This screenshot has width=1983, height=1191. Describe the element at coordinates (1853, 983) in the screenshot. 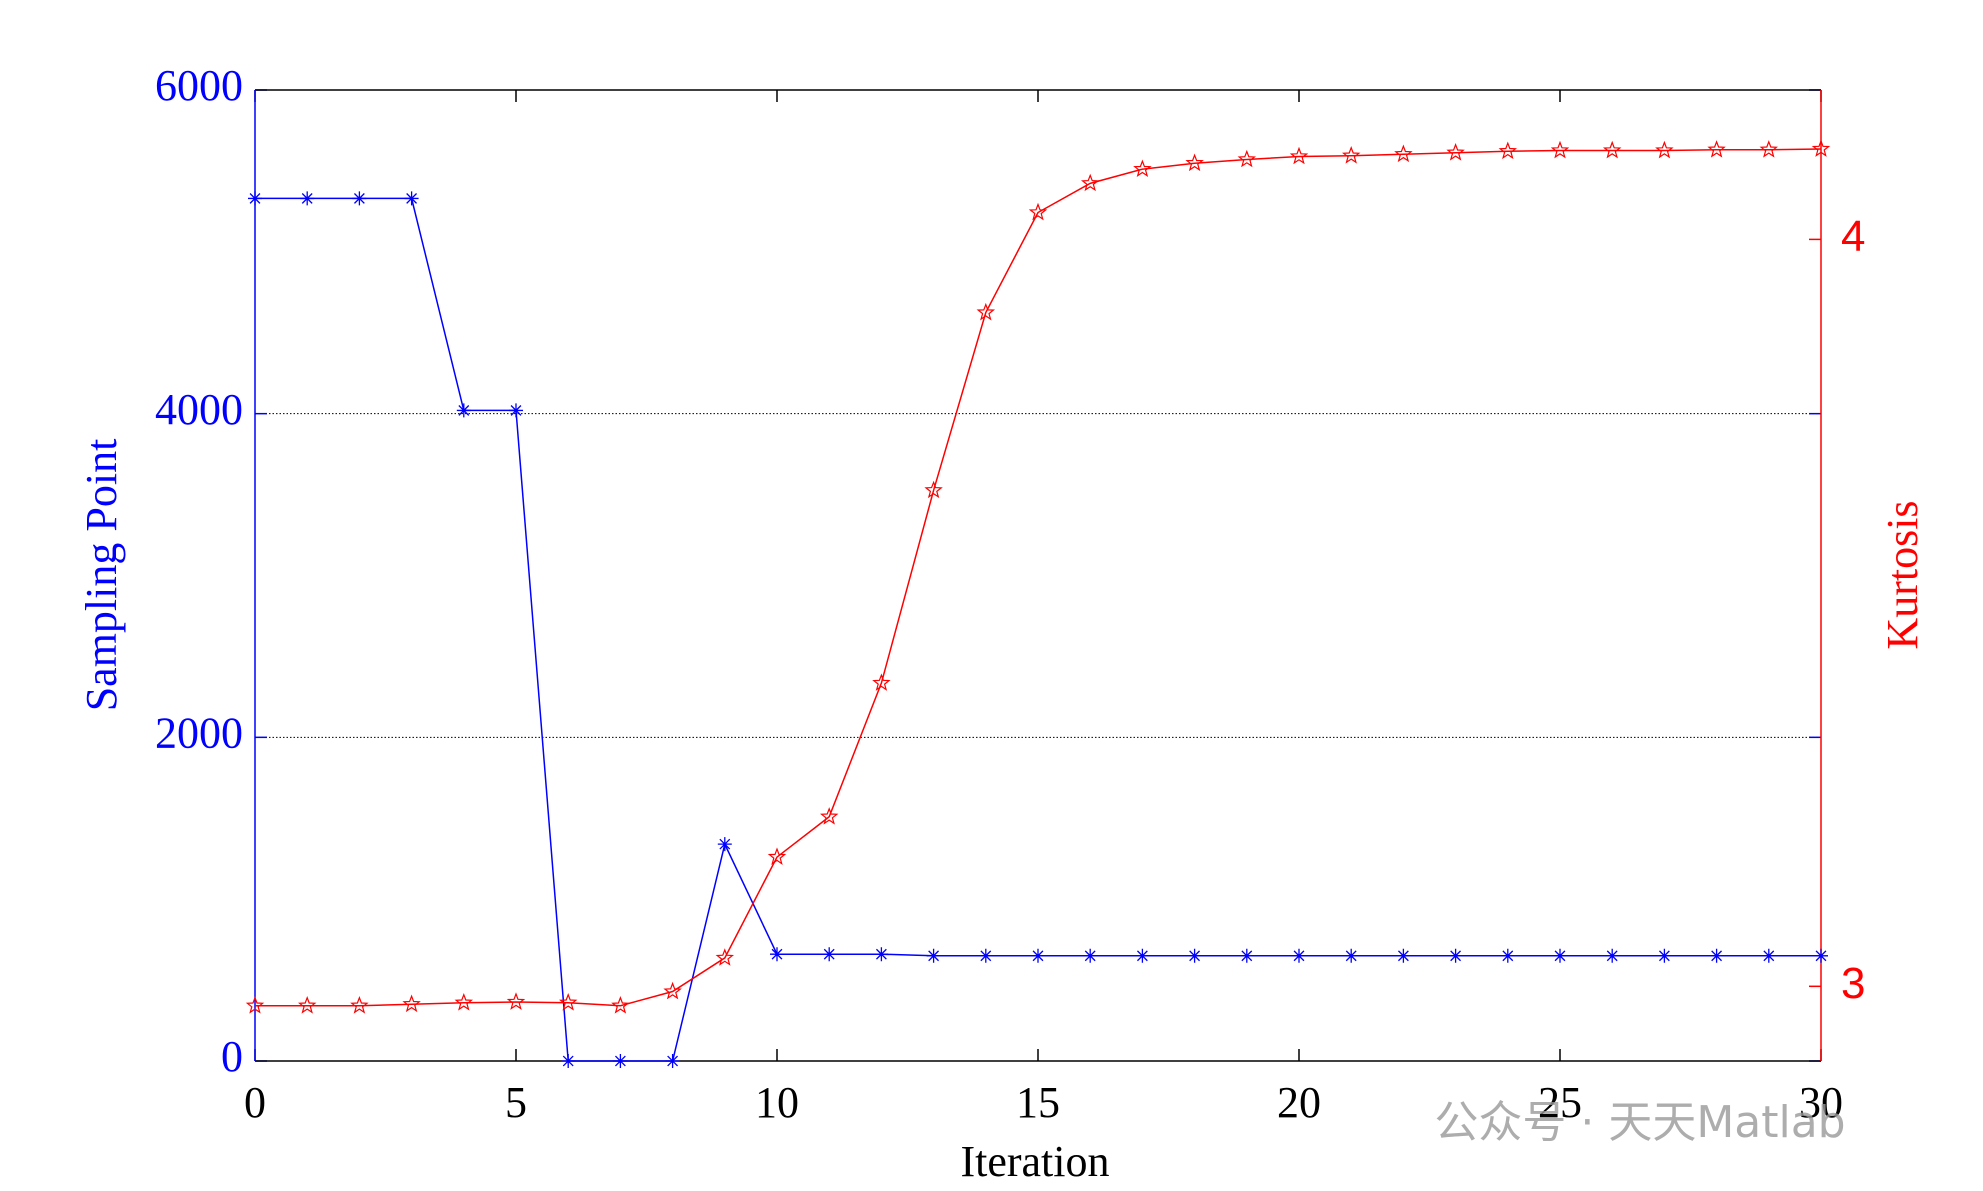

I see `y2-tick-label: 3` at that location.